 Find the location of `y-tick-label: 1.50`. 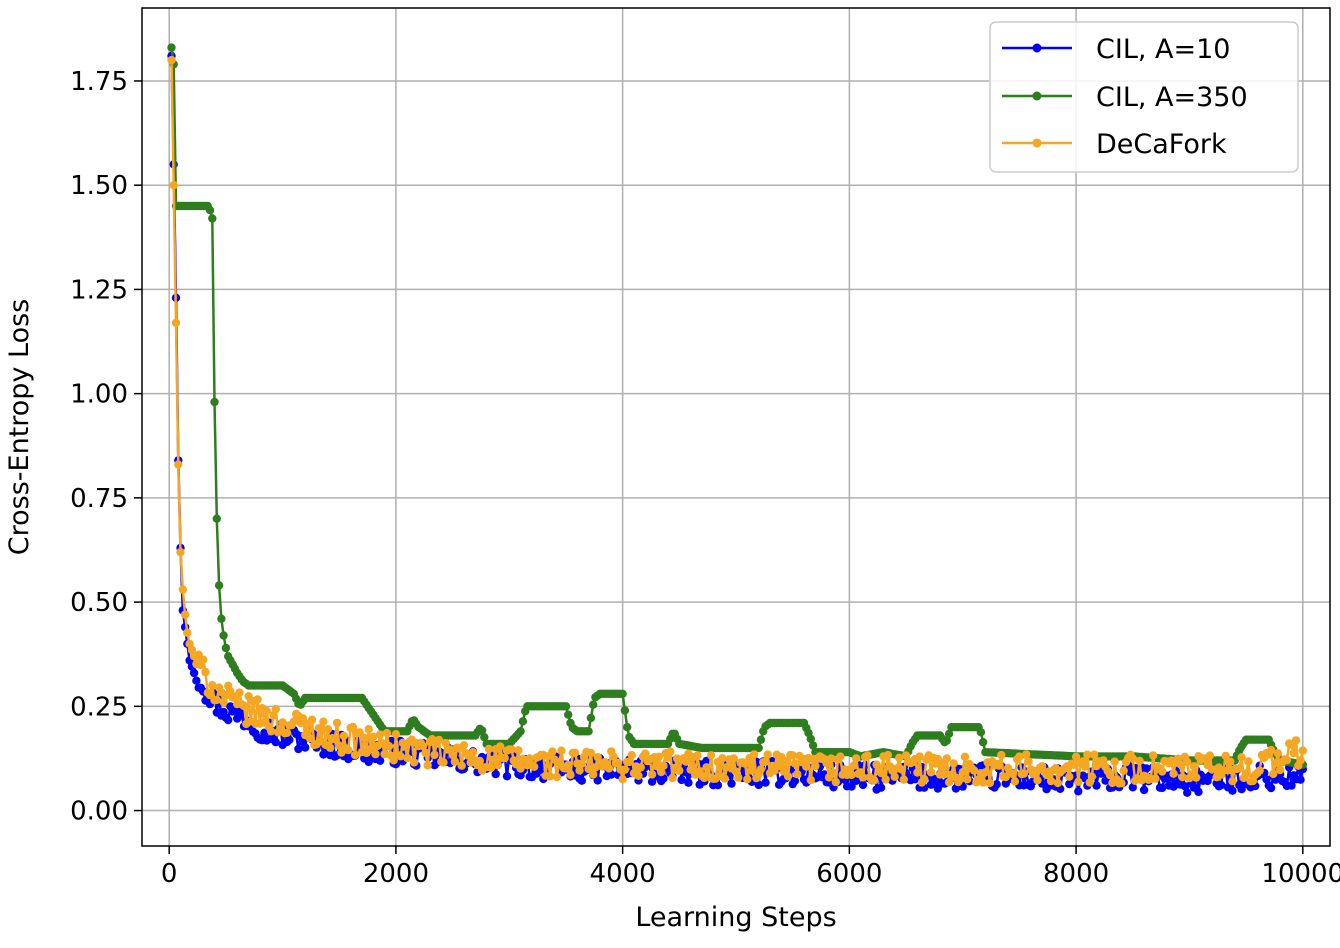

y-tick-label: 1.50 is located at coordinates (99, 186).